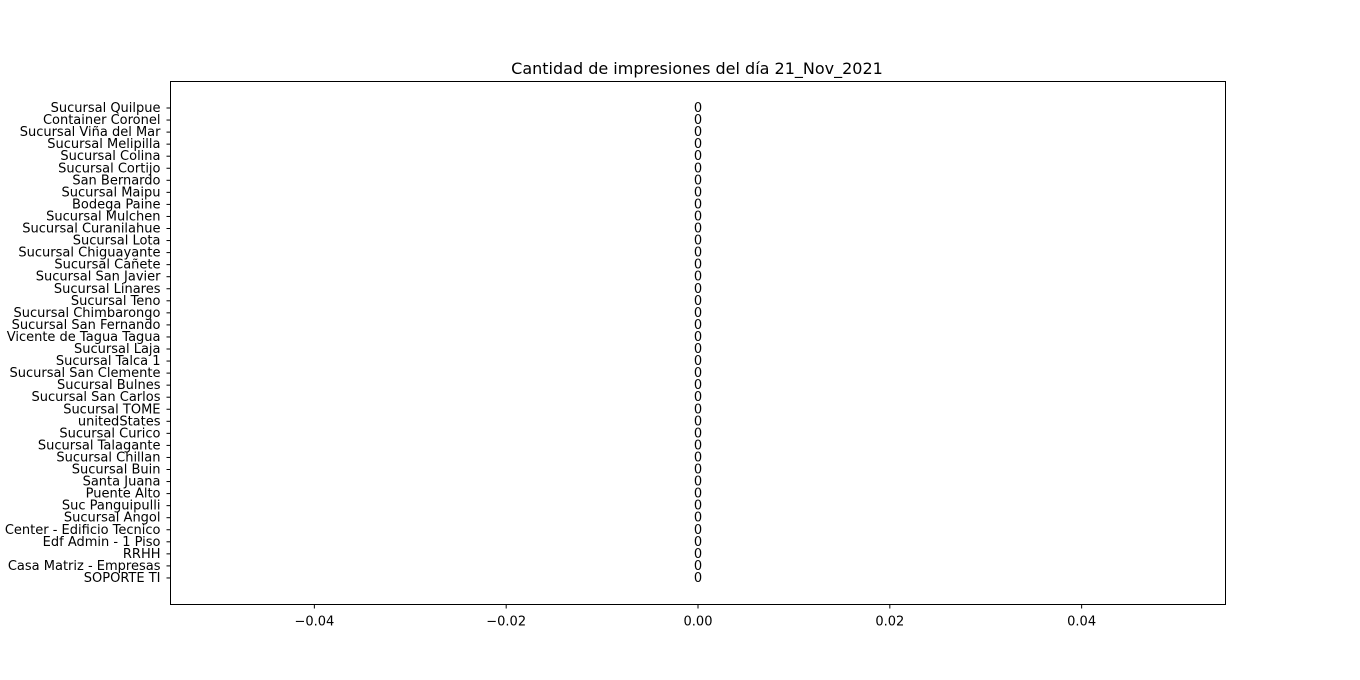 The width and height of the screenshot is (1360, 680). I want to click on y-tick-label: Sucursal Colina, so click(110, 156).